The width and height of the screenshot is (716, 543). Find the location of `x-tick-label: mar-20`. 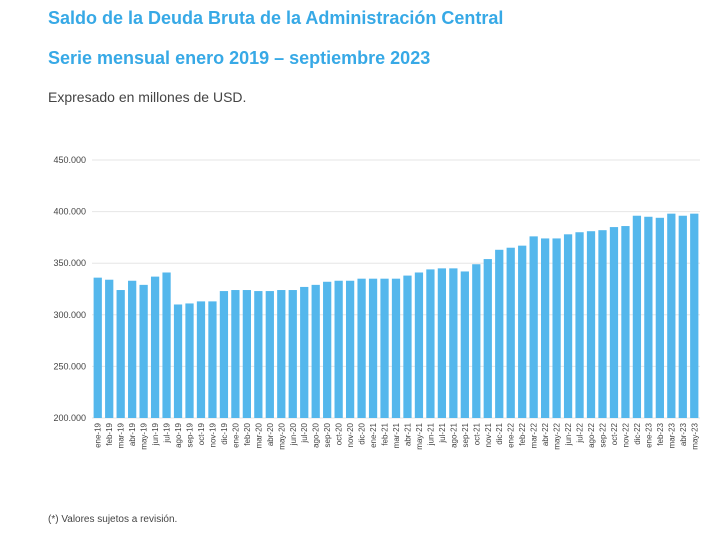

x-tick-label: mar-20 is located at coordinates (258, 435).